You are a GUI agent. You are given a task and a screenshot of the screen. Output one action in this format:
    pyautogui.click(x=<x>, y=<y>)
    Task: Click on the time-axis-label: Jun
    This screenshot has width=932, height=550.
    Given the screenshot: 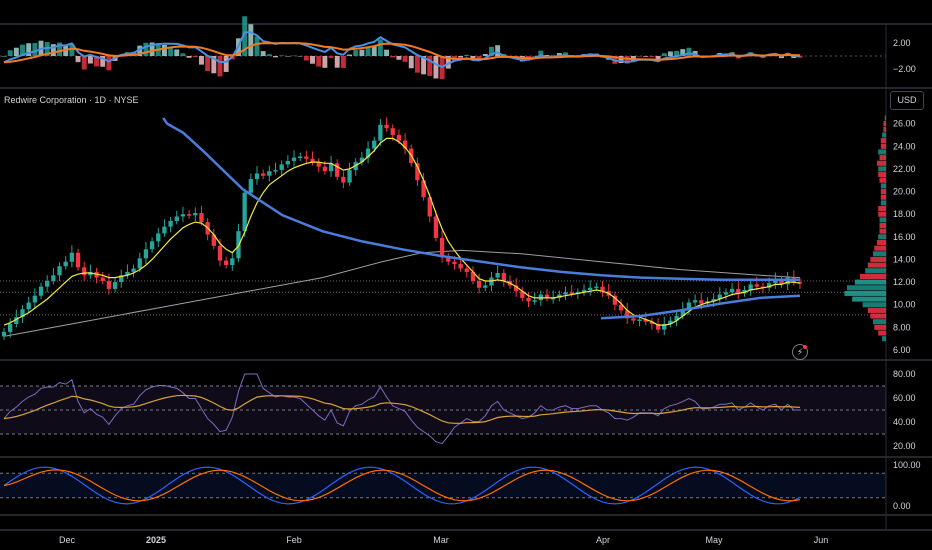 What is the action you would take?
    pyautogui.click(x=821, y=540)
    